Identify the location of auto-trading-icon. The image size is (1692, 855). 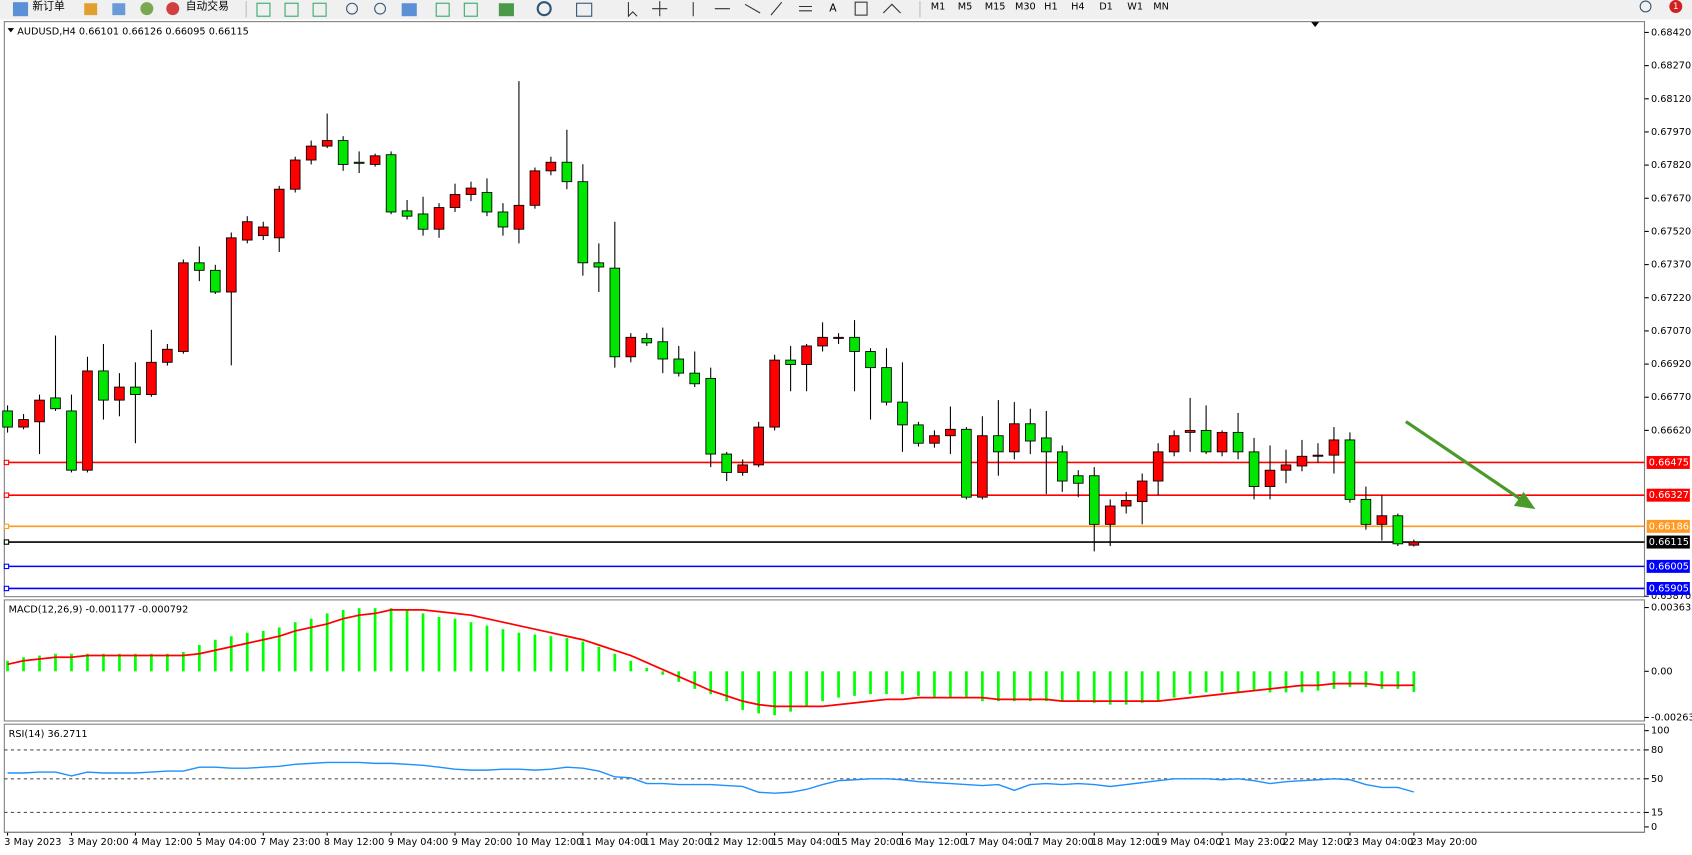
(173, 9).